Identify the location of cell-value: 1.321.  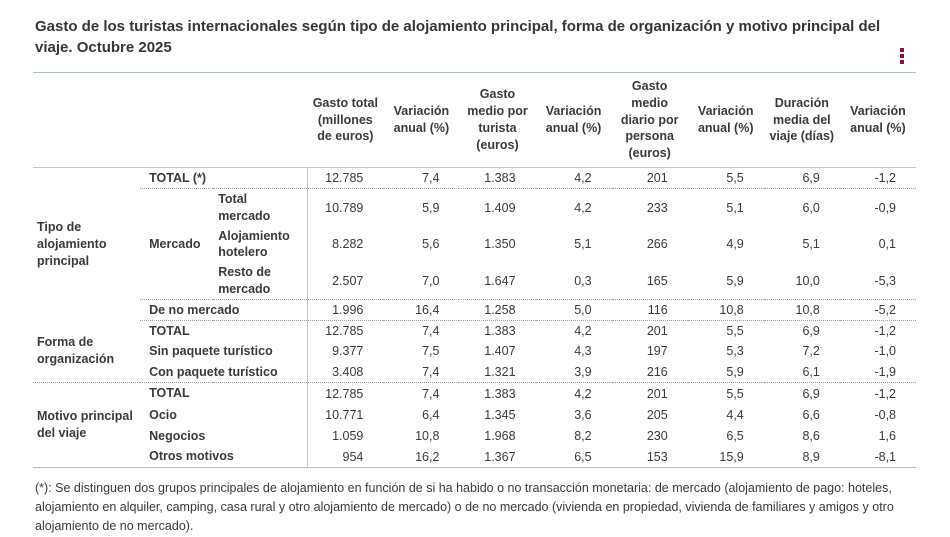
(497, 372).